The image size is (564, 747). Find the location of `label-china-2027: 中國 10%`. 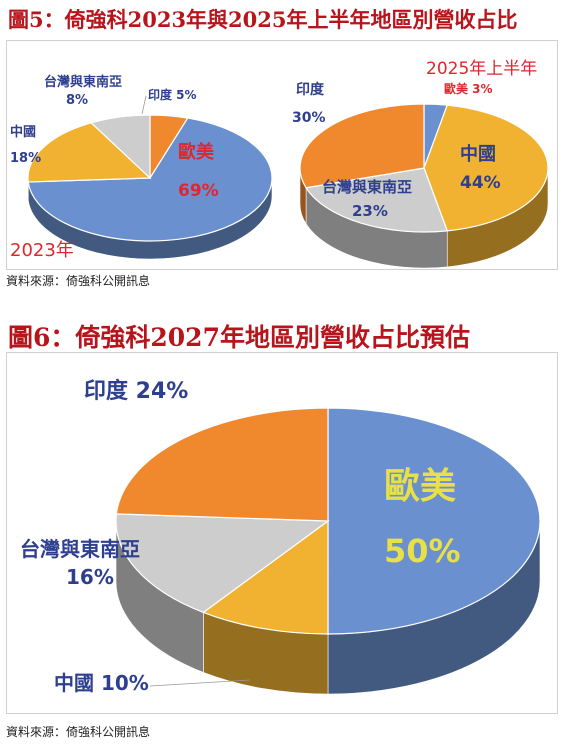

label-china-2027: 中國 10% is located at coordinates (101, 683).